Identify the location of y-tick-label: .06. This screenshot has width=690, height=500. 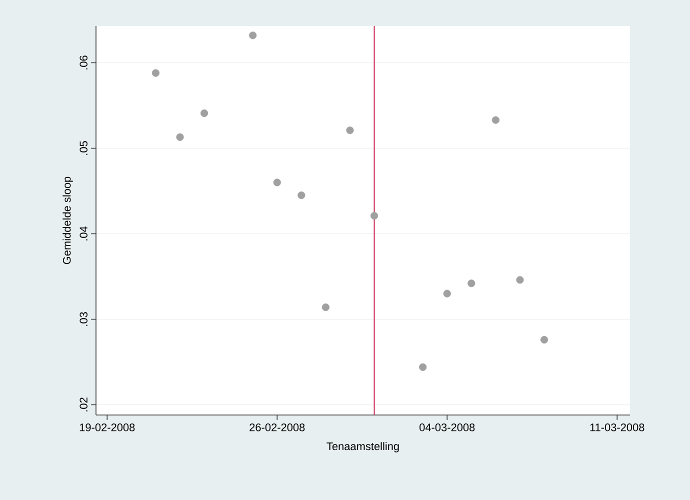
(84, 63).